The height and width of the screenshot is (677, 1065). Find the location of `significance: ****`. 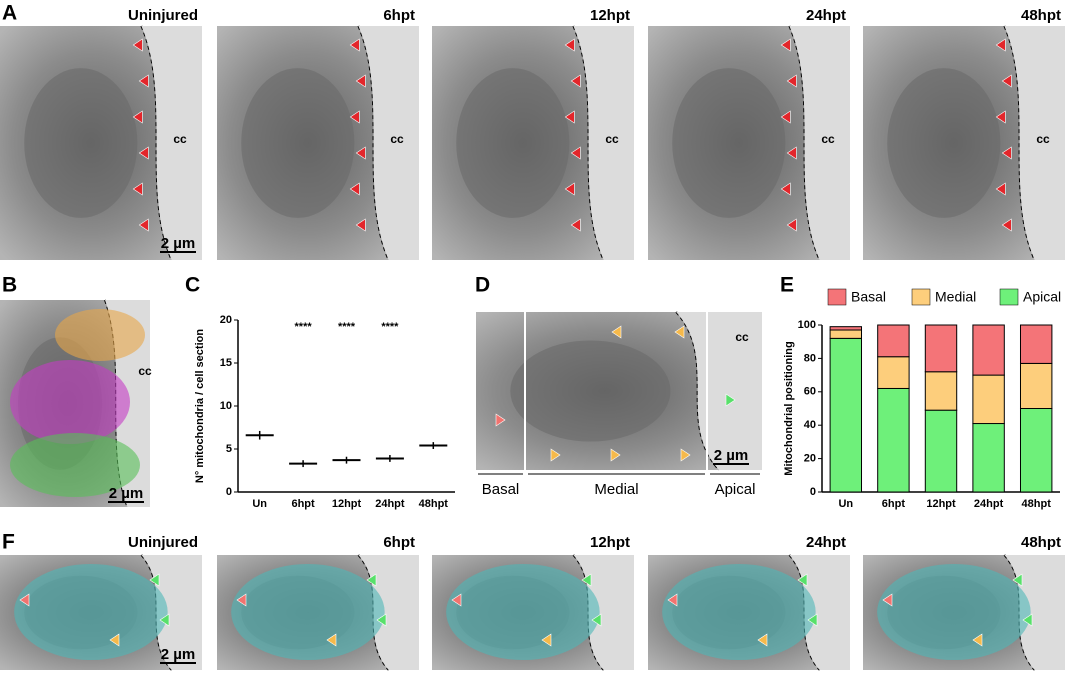

significance: **** is located at coordinates (304, 327).